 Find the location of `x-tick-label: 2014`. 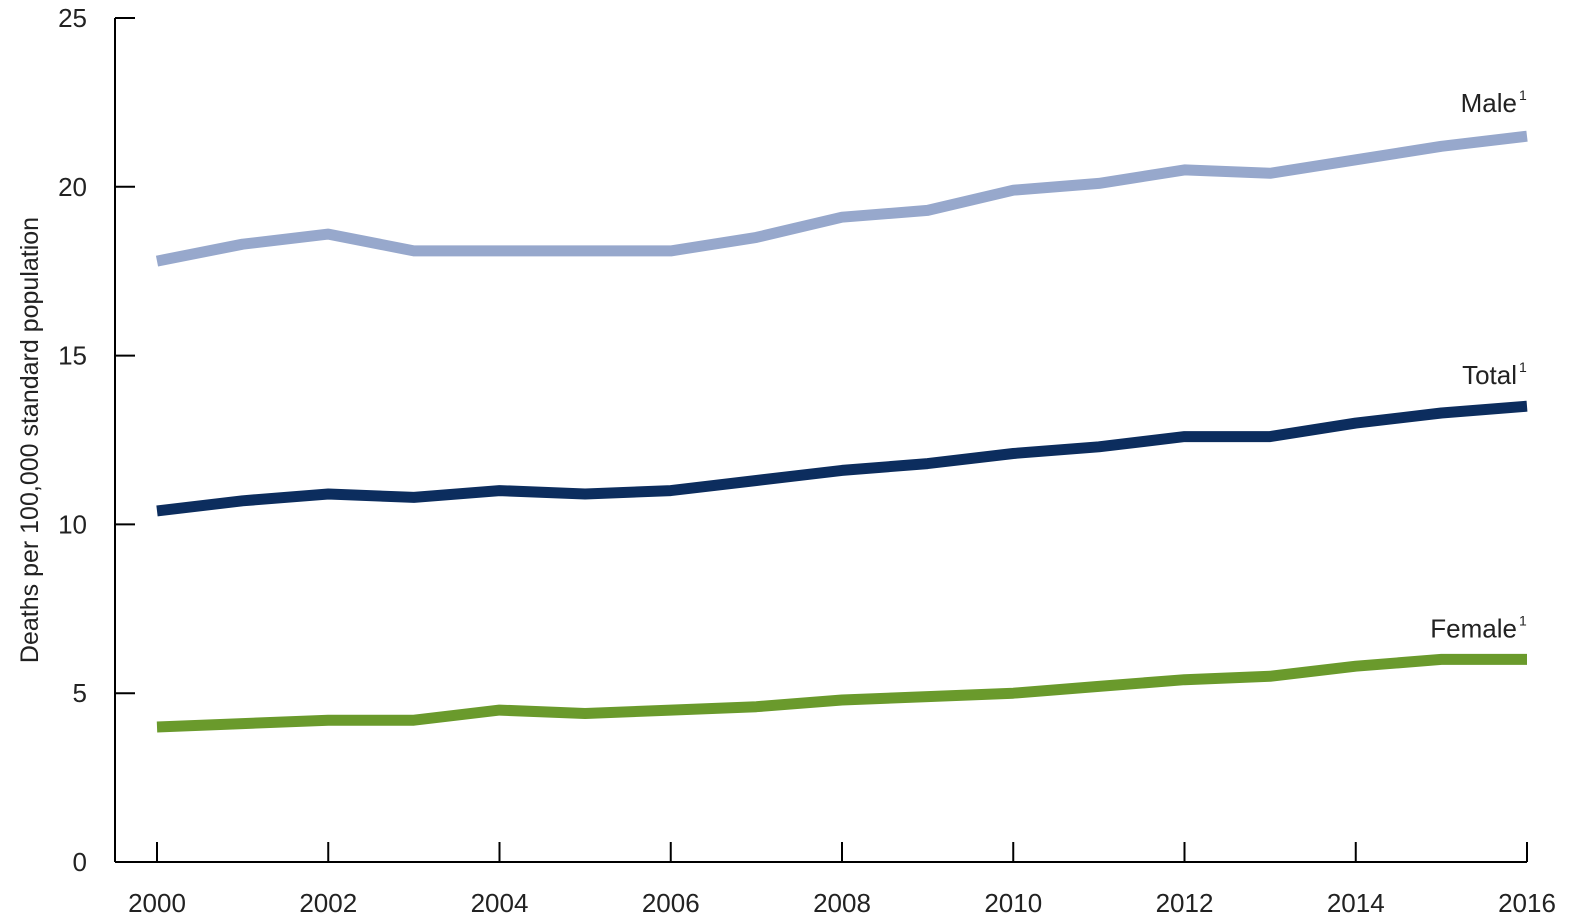

x-tick-label: 2014 is located at coordinates (1356, 903).